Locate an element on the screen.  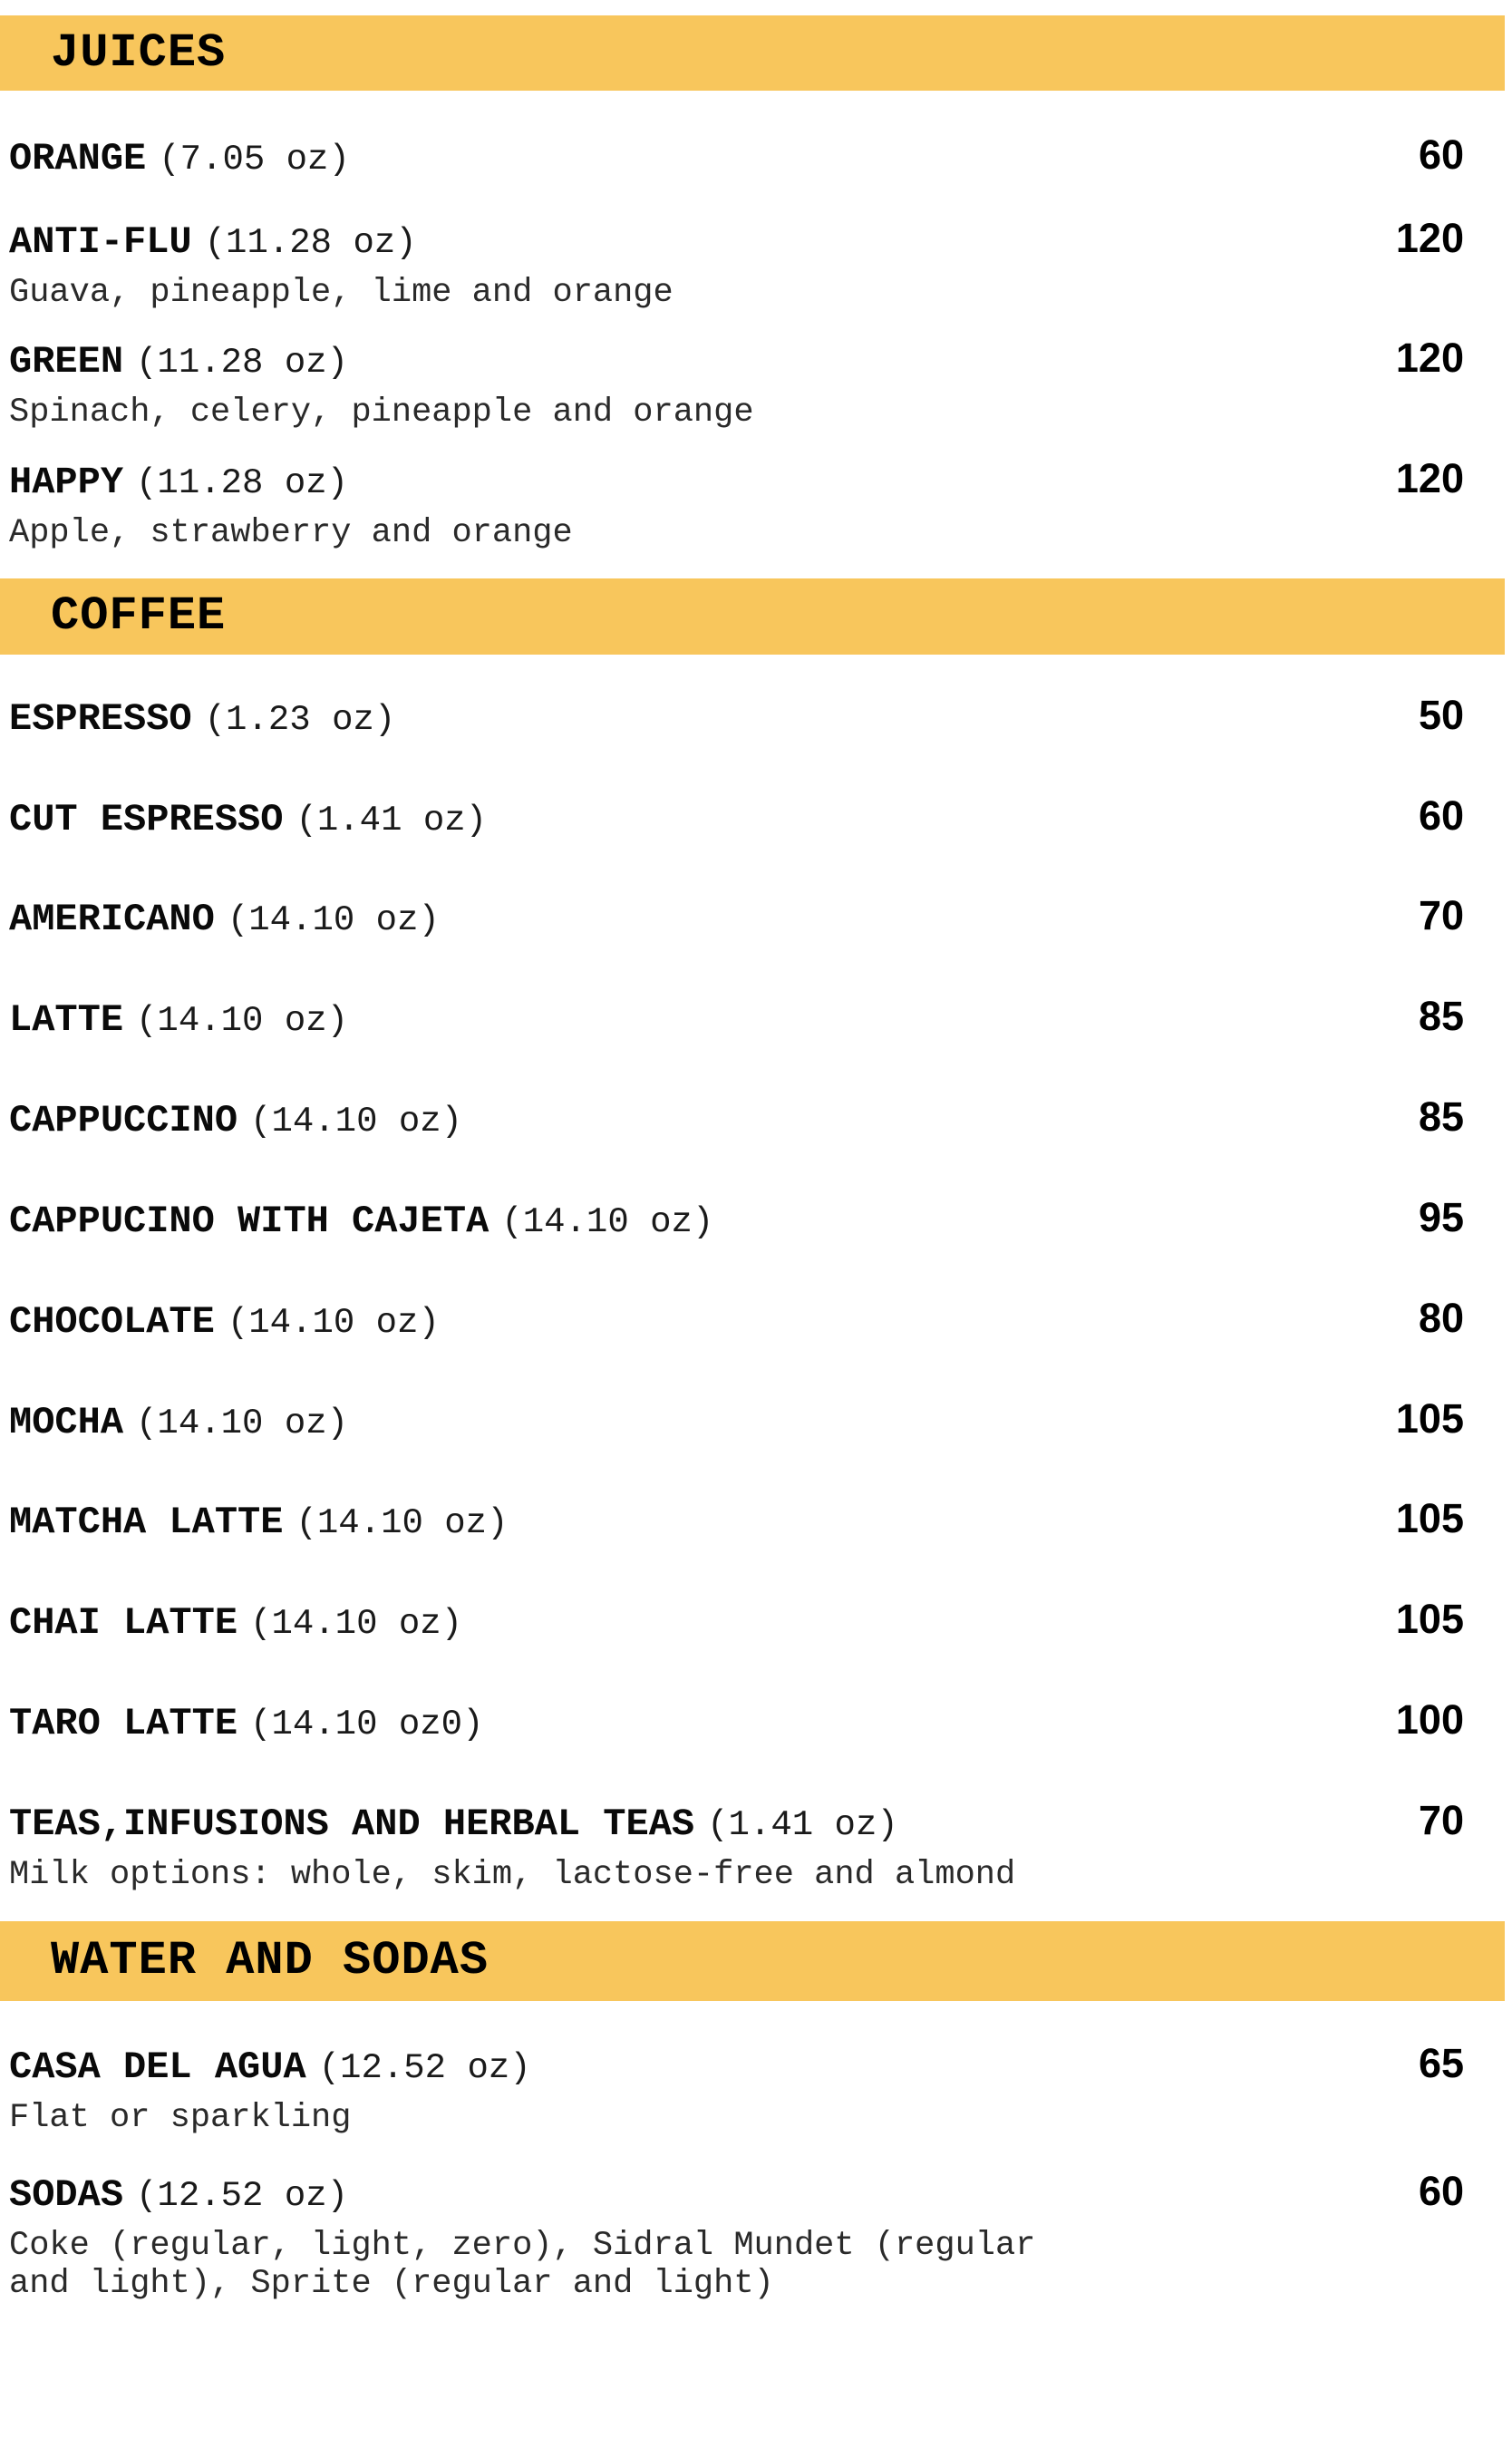
menu-item-left: CASA DEL AGUA (12.52 oz) is located at coordinates (270, 2067).